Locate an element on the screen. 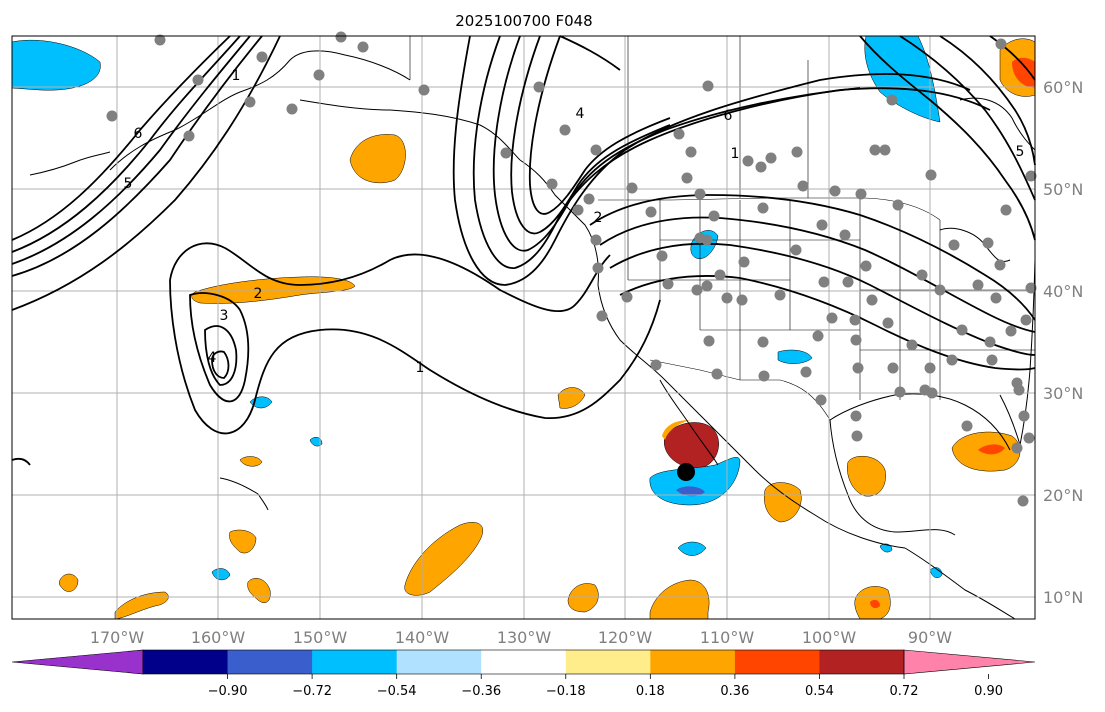  florida is located at coordinates (1010, 420).